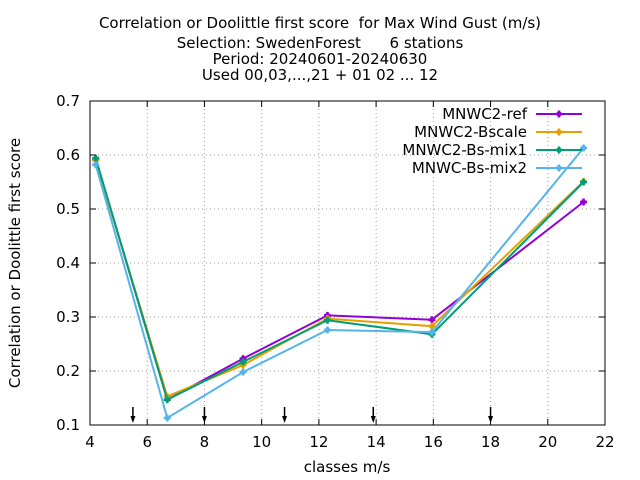 Image resolution: width=640 pixels, height=480 pixels. Describe the element at coordinates (68, 263) in the screenshot. I see `y-tick-label: 0.4` at that location.